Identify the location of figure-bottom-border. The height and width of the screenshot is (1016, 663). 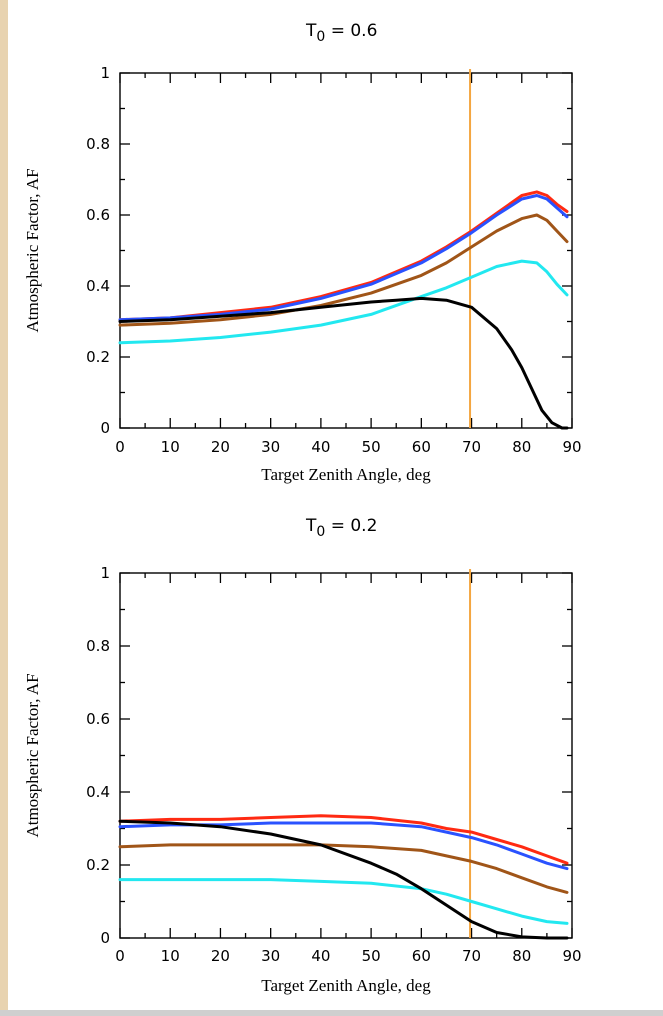
(331, 1013).